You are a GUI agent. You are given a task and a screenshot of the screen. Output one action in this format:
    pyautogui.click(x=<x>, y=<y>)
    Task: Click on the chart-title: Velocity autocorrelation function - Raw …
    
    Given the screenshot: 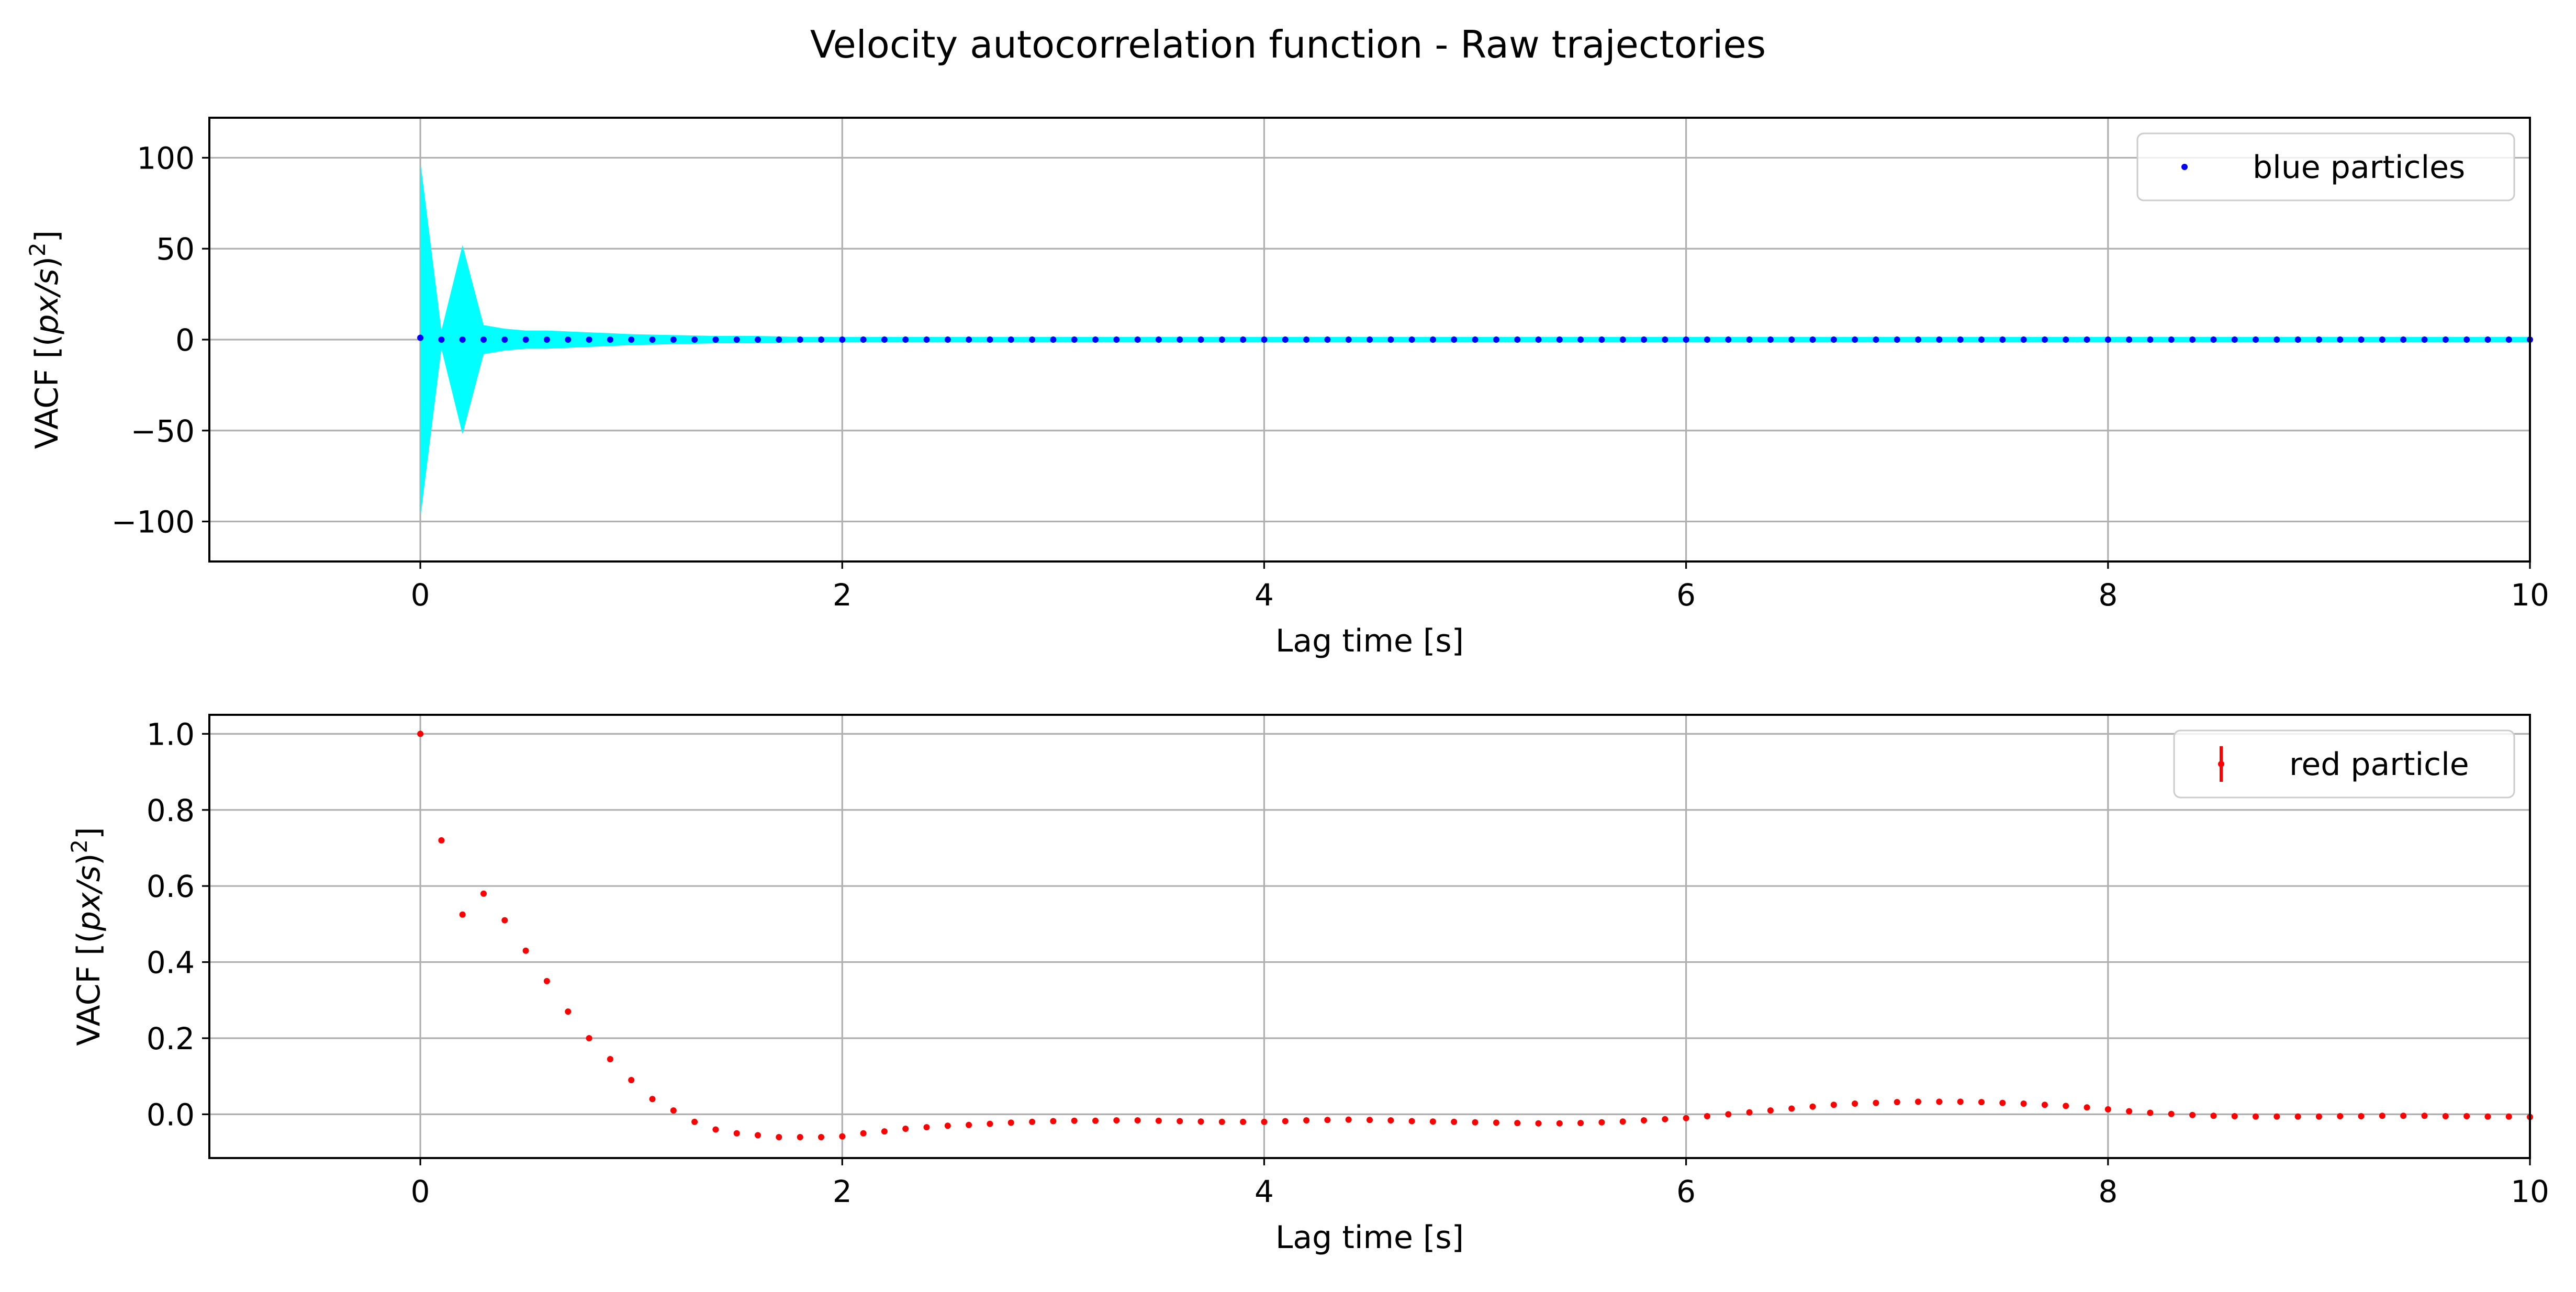 What is the action you would take?
    pyautogui.click(x=1288, y=45)
    